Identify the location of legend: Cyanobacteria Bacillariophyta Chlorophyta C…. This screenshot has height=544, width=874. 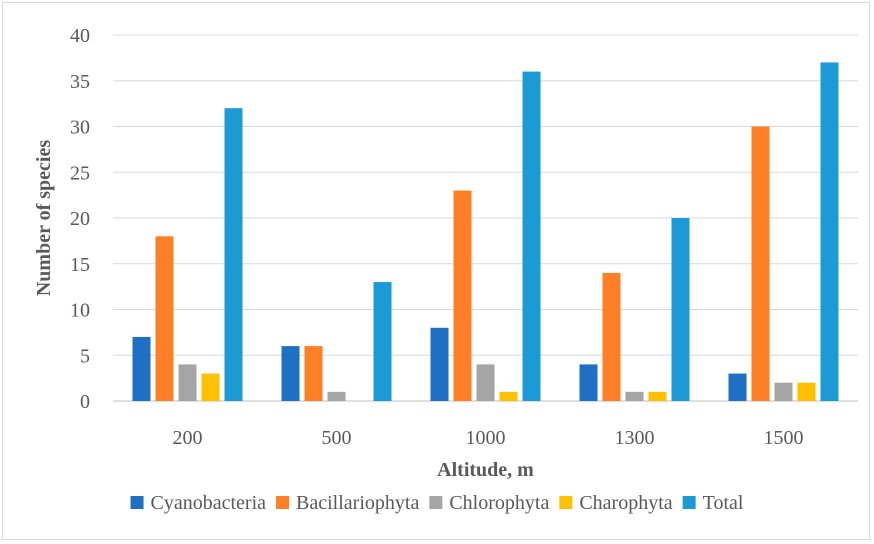
(437, 503).